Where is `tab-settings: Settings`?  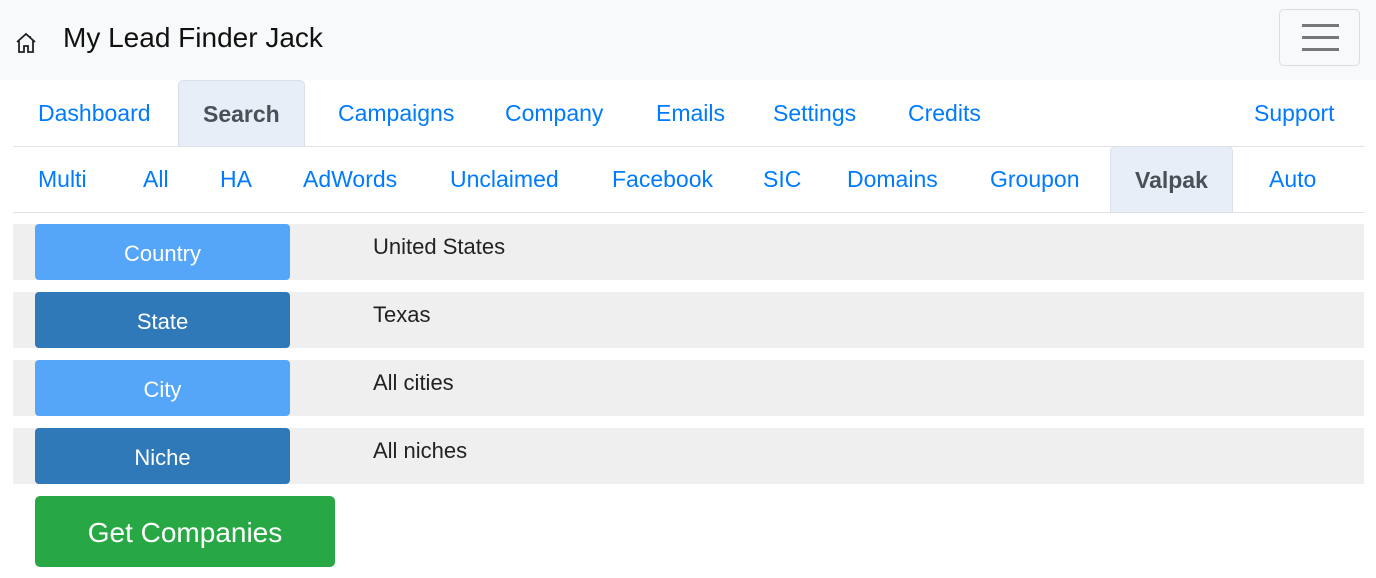
tab-settings: Settings is located at coordinates (815, 113).